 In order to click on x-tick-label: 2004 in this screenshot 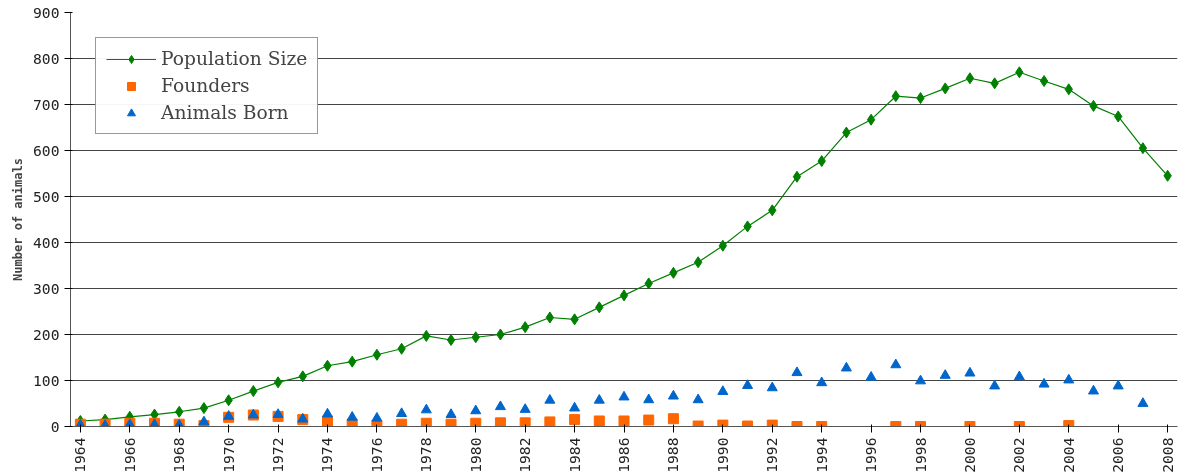, I will do `click(1068, 455)`.